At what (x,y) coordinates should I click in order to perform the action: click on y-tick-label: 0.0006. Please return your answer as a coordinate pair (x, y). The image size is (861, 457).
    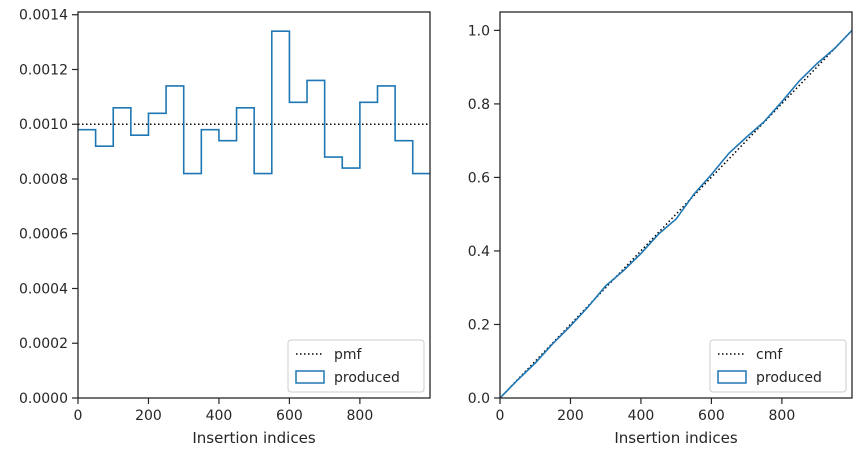
    Looking at the image, I should click on (43, 235).